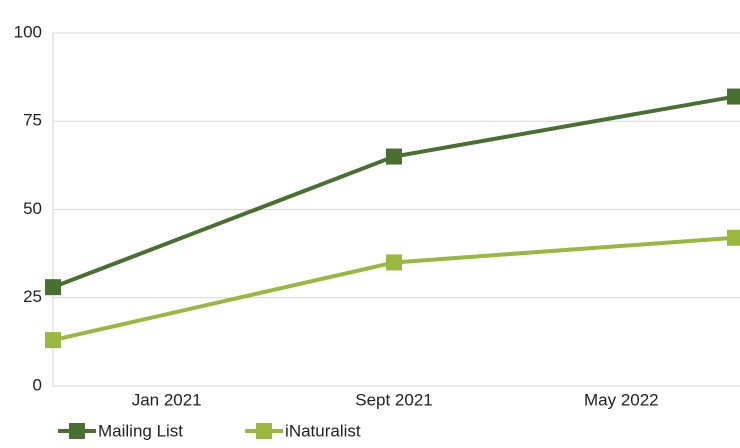 The image size is (740, 448). Describe the element at coordinates (140, 430) in the screenshot. I see `legend-label: Mailing List` at that location.